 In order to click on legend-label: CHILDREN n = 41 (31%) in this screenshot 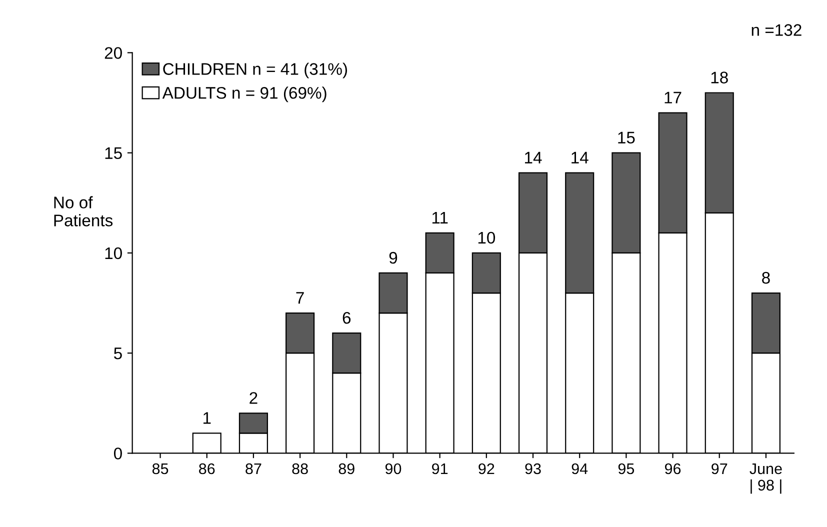, I will do `click(255, 70)`.